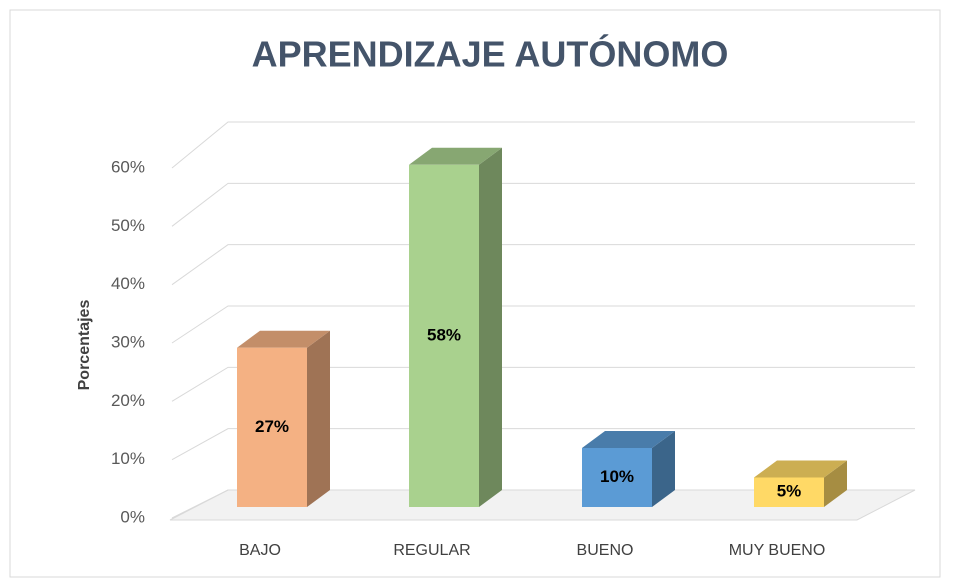 The image size is (957, 583). I want to click on y-tick-label: 40%, so click(128, 283).